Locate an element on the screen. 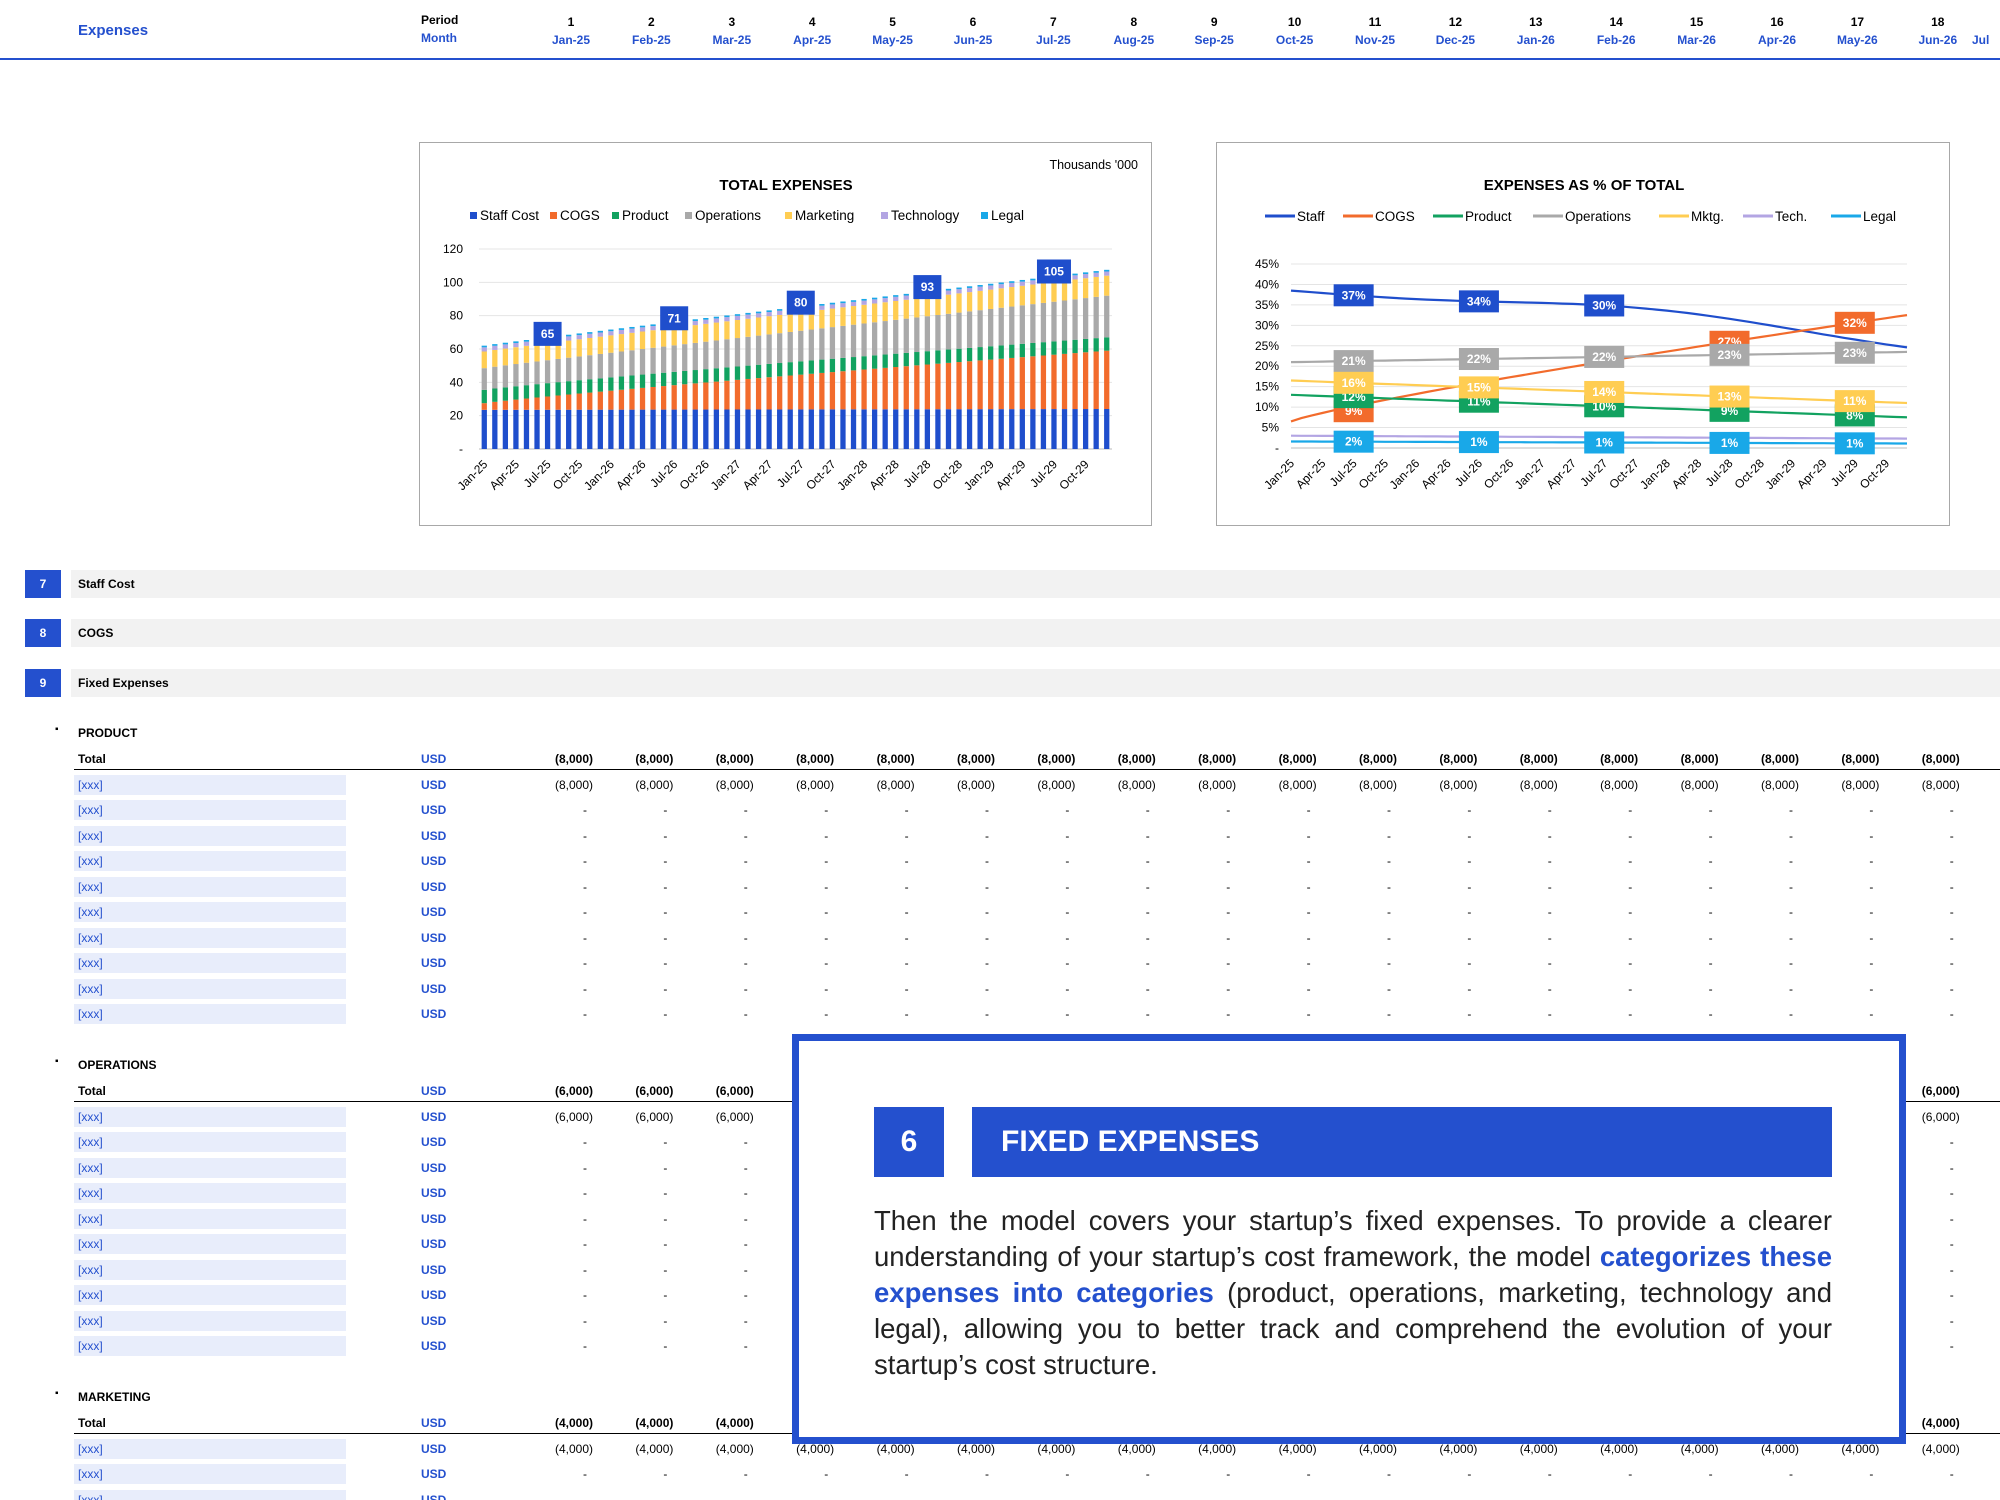  period-month: Apr-26 is located at coordinates (1776, 40).